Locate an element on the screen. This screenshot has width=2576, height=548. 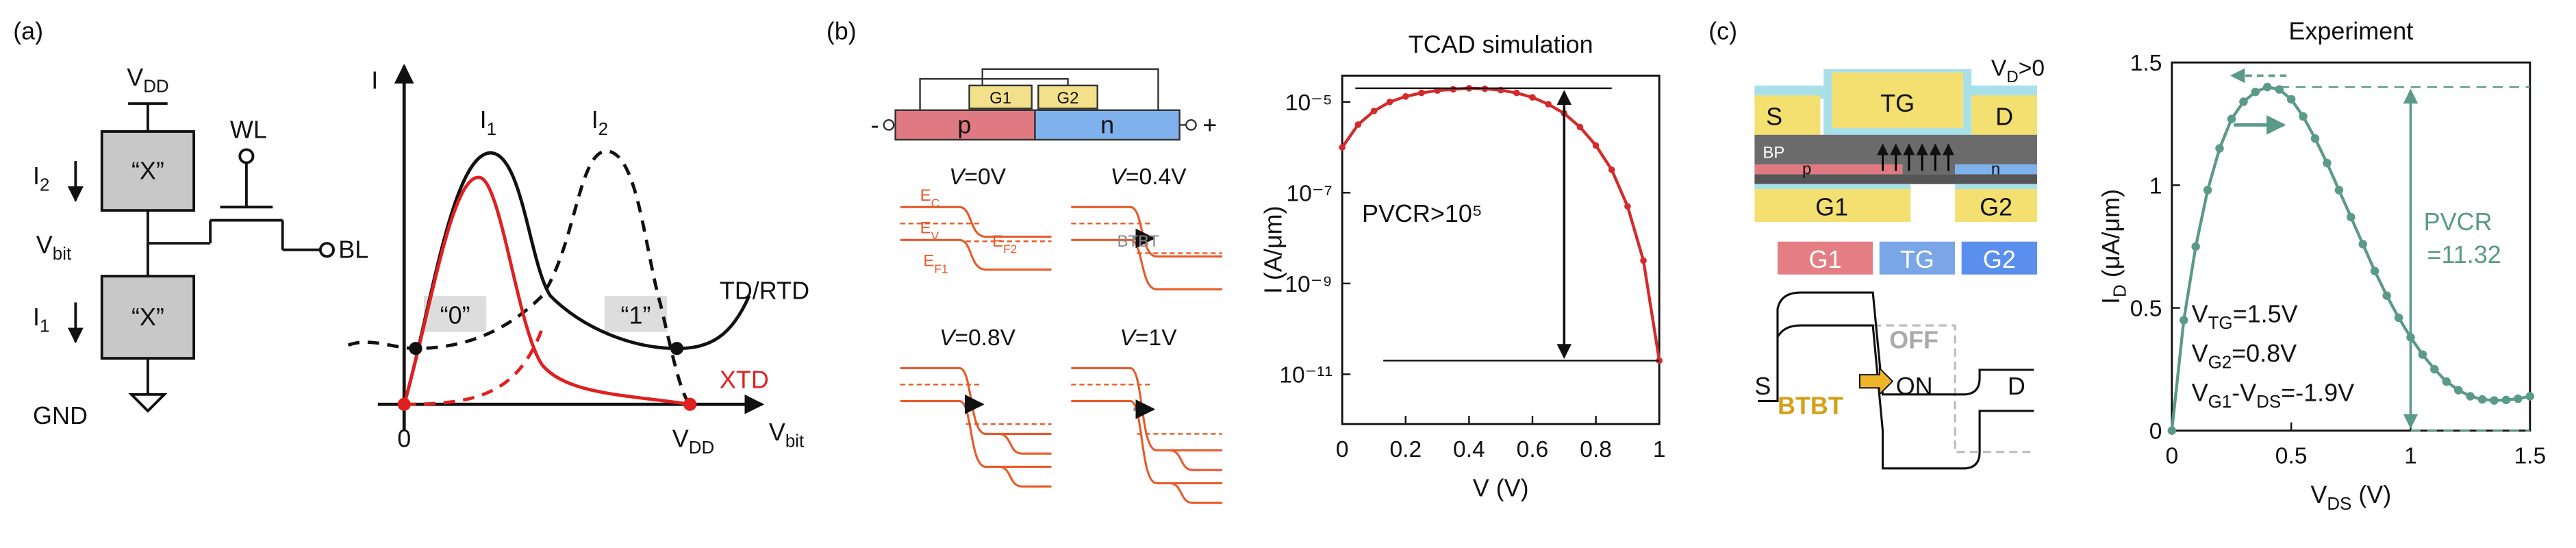
text-part: =1V is located at coordinates (1156, 338).